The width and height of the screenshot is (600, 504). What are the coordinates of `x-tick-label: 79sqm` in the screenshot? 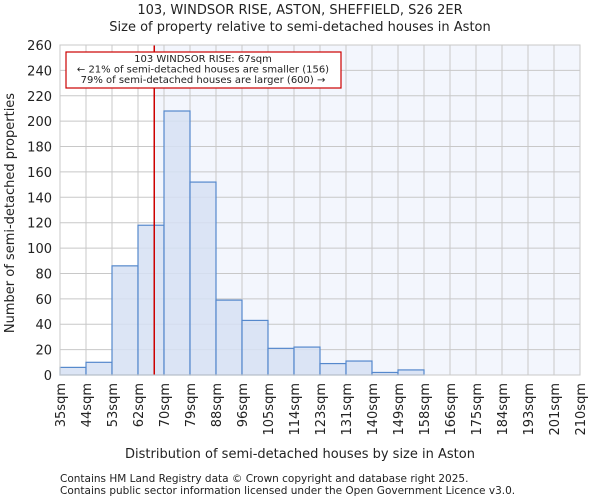 It's located at (191, 405).